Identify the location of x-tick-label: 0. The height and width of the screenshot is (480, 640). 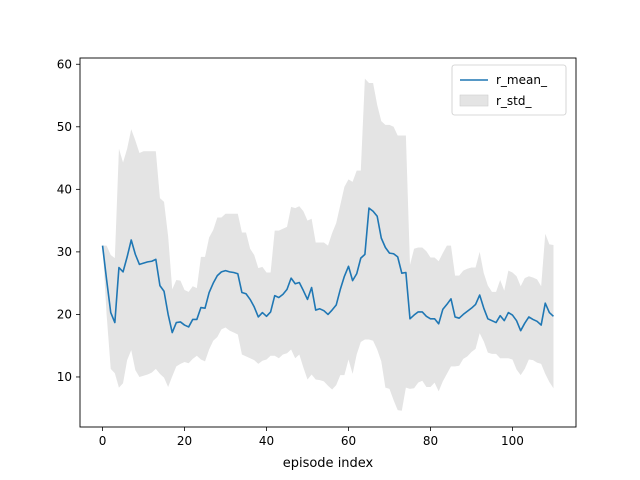
(103, 441).